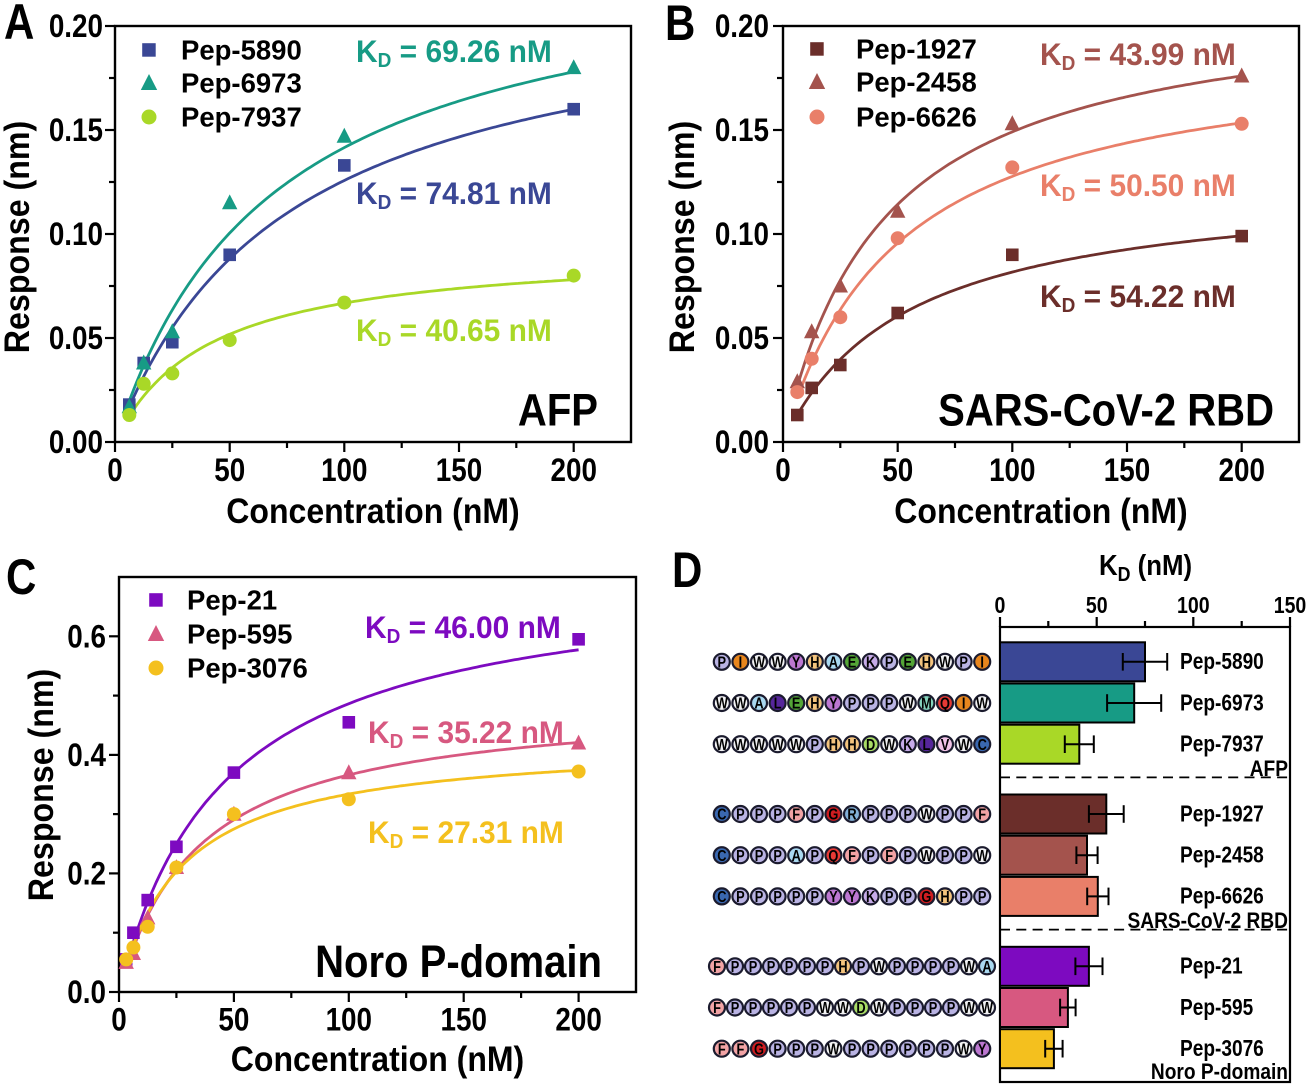 The height and width of the screenshot is (1085, 1309). What do you see at coordinates (76, 442) in the screenshot?
I see `svg-text: 0.00` at bounding box center [76, 442].